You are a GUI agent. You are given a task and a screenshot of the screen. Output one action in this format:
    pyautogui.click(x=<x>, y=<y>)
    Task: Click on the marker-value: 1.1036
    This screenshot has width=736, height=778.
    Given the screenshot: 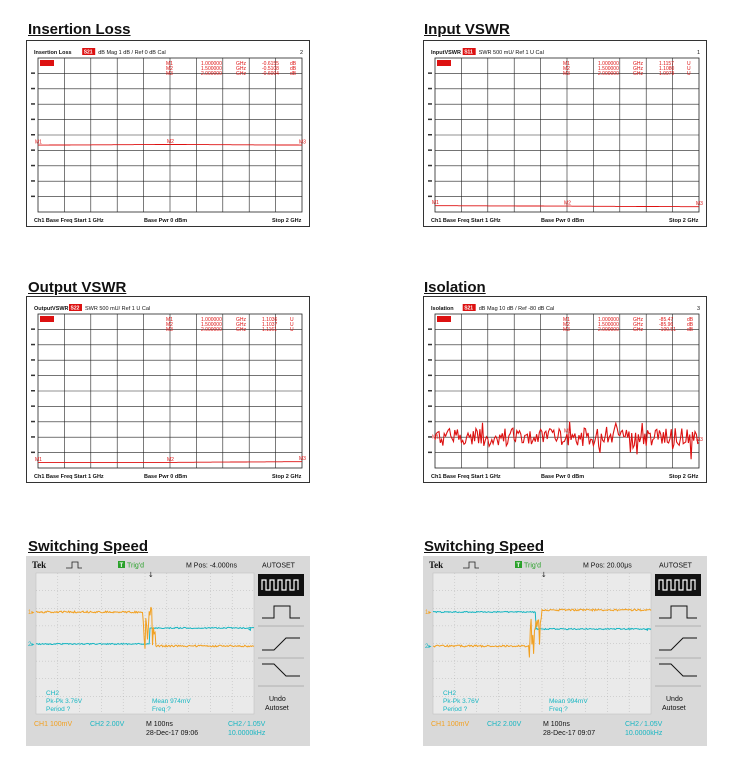 What is the action you would take?
    pyautogui.click(x=270, y=320)
    